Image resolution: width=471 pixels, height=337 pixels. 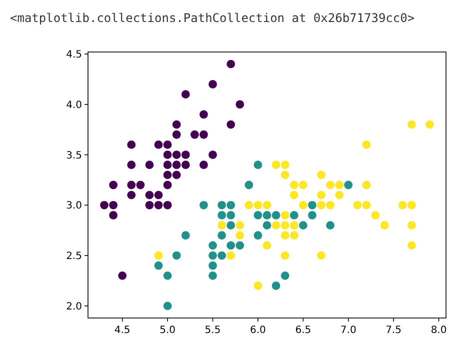 I want to click on y-tick-label: 4.5, so click(x=74, y=55).